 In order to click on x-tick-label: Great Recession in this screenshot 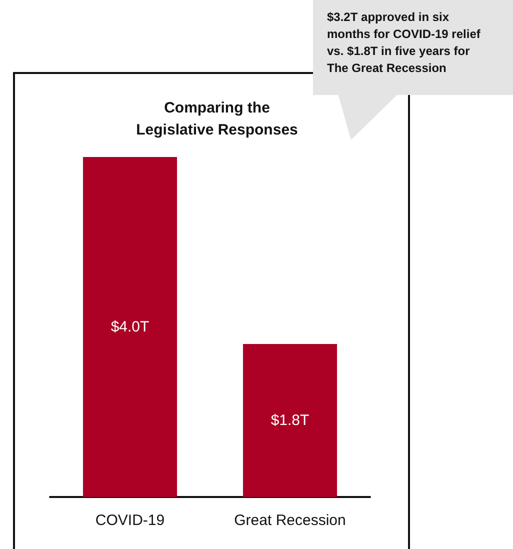, I will do `click(290, 520)`.